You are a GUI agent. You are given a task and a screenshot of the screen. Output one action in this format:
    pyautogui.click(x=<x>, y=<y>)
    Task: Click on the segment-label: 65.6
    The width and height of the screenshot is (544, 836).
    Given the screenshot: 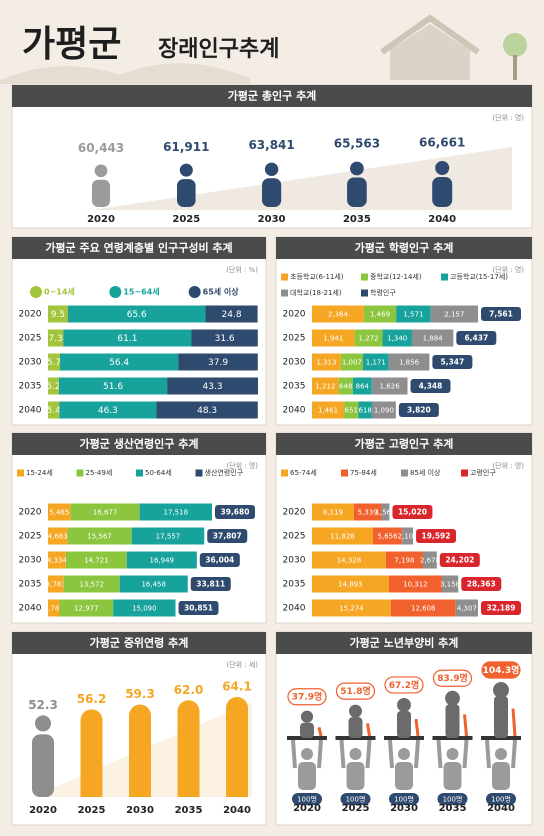 What is the action you would take?
    pyautogui.click(x=137, y=315)
    